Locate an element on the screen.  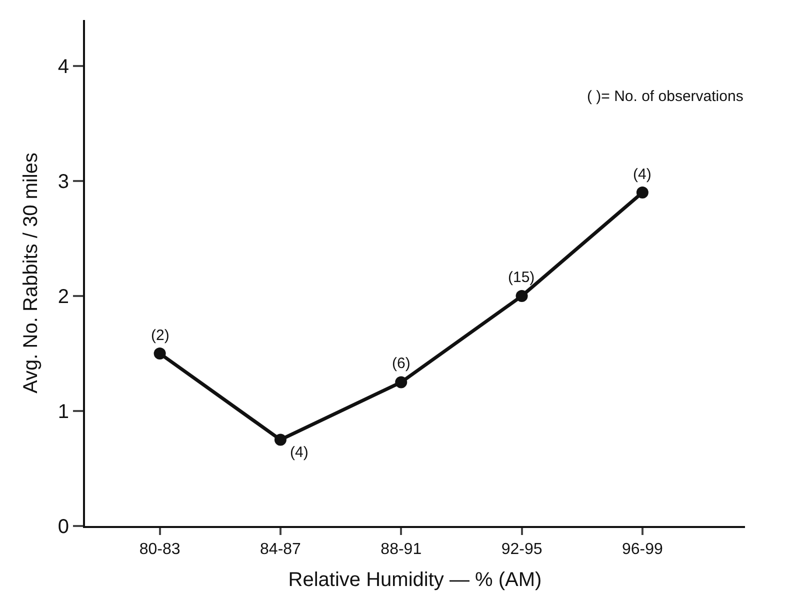
x-tick-label: 88-91 is located at coordinates (401, 549).